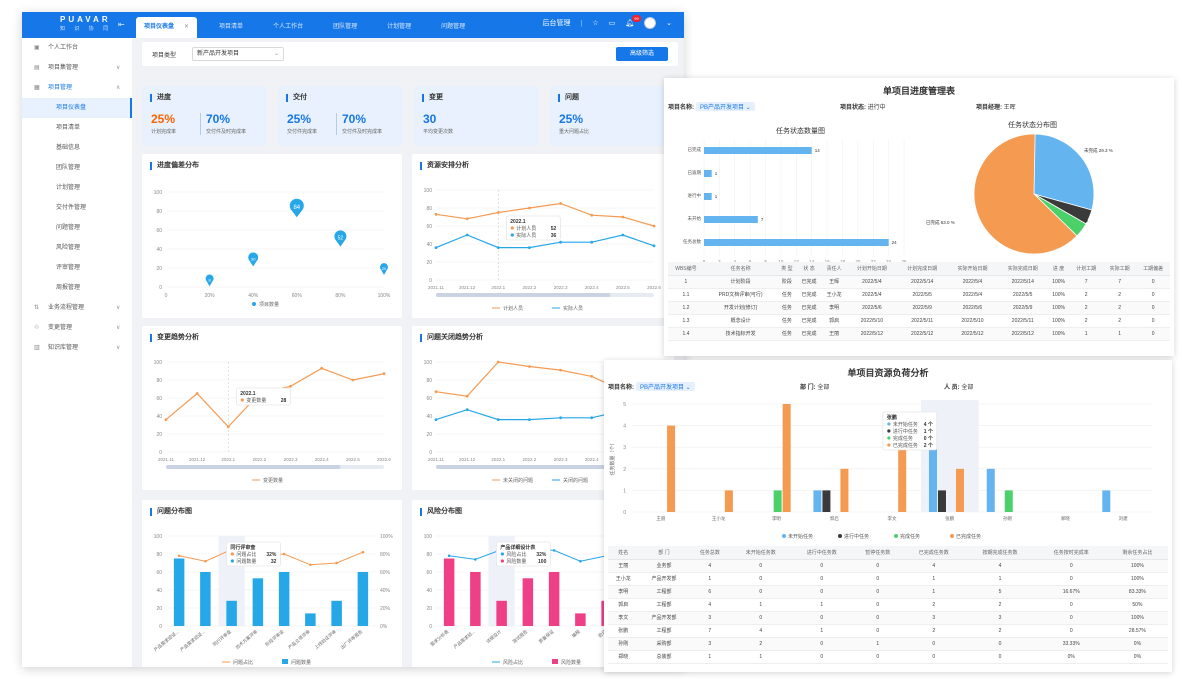  What do you see at coordinates (187, 27) in the screenshot?
I see `close-icon: ✕` at bounding box center [187, 27].